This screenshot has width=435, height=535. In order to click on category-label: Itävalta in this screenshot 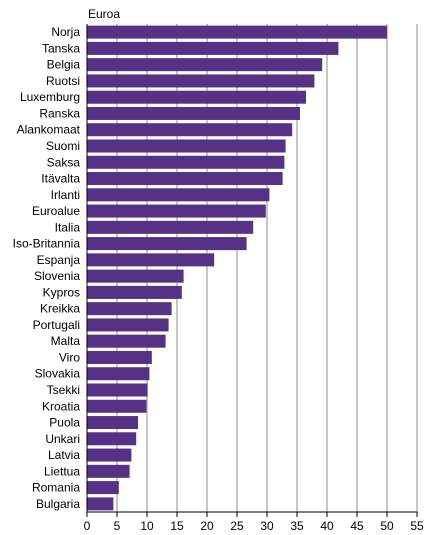, I will do `click(60, 179)`.